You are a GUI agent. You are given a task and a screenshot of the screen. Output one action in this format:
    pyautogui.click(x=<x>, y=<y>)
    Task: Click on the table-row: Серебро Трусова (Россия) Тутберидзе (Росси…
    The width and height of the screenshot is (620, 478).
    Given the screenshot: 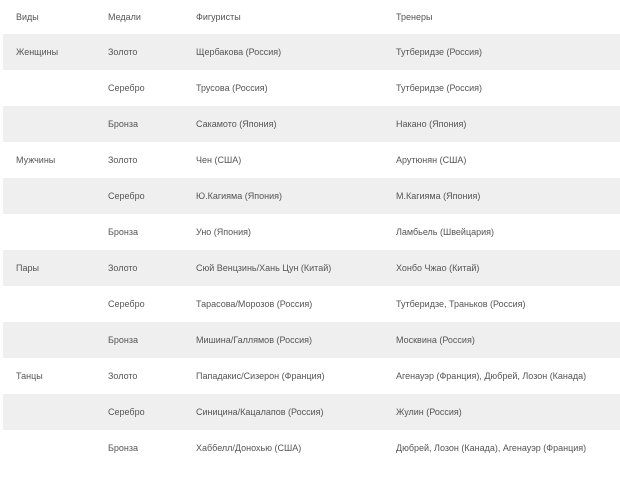 What is the action you would take?
    pyautogui.click(x=311, y=88)
    